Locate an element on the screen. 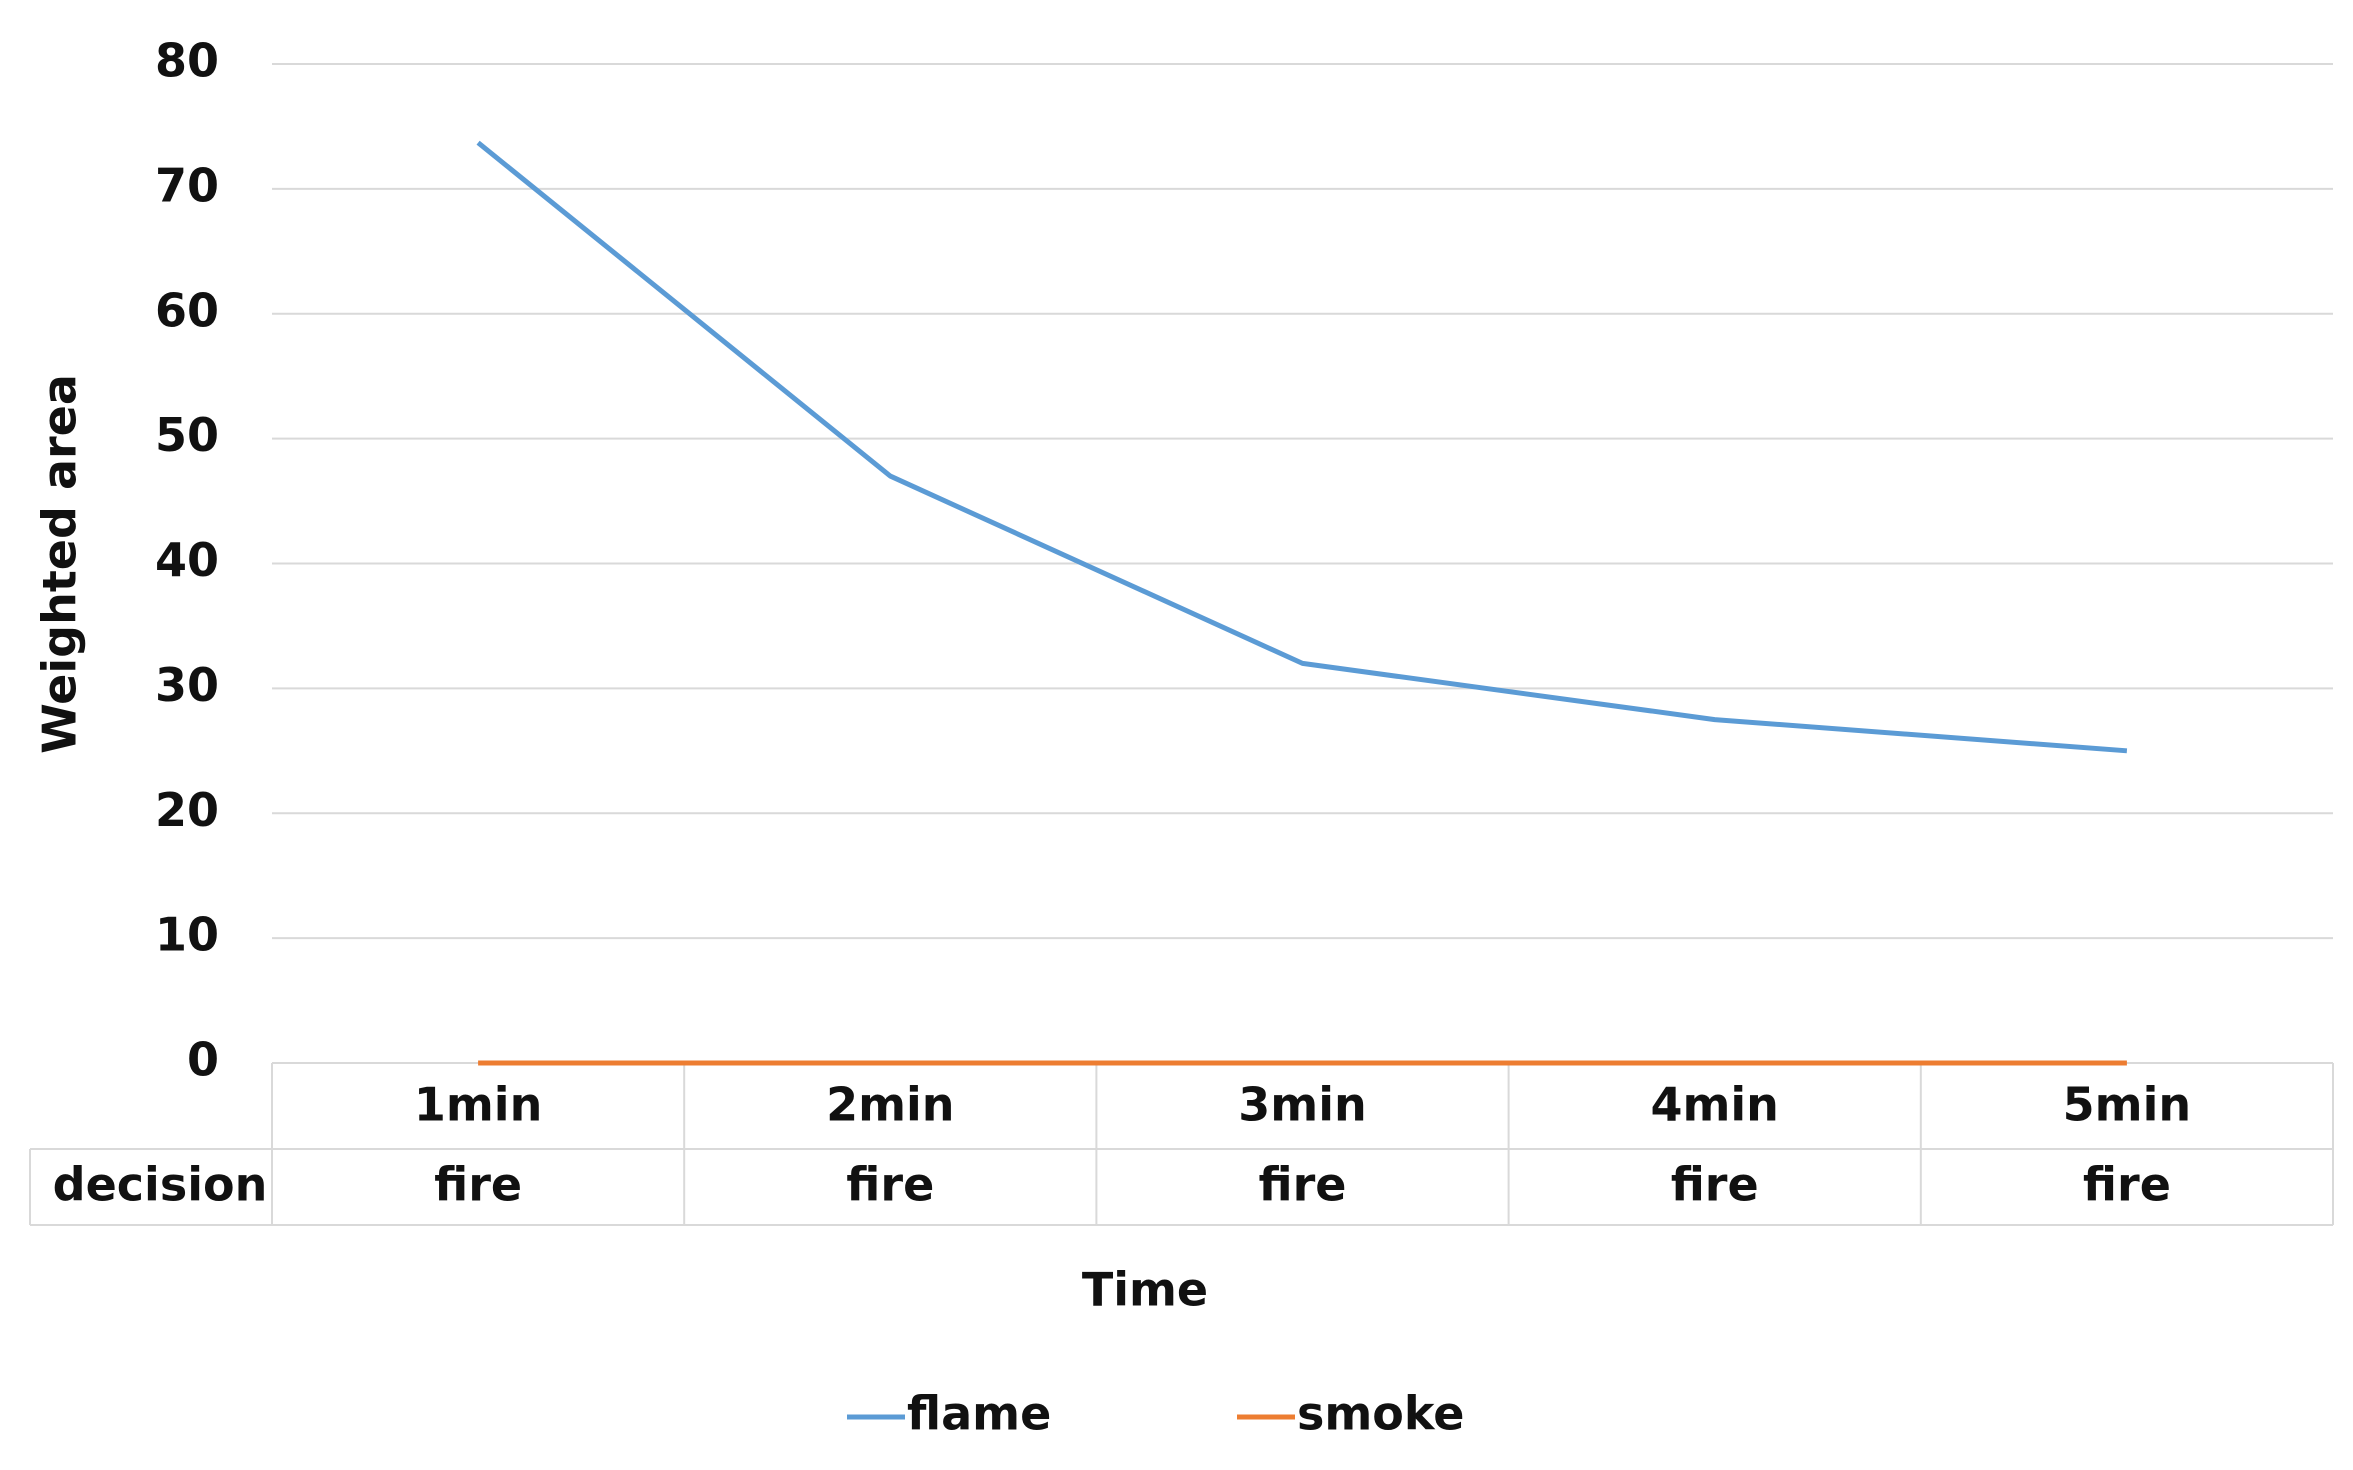  y-axis-title: Weighted area is located at coordinates (60, 564).